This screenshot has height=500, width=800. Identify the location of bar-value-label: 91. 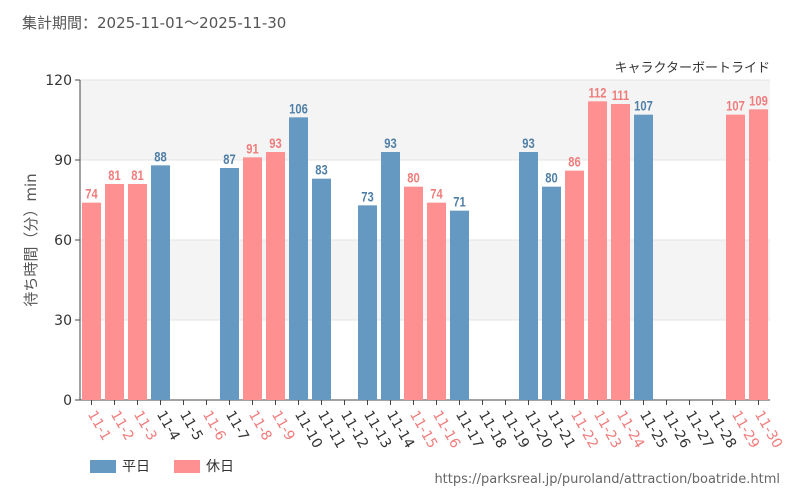
(252, 148).